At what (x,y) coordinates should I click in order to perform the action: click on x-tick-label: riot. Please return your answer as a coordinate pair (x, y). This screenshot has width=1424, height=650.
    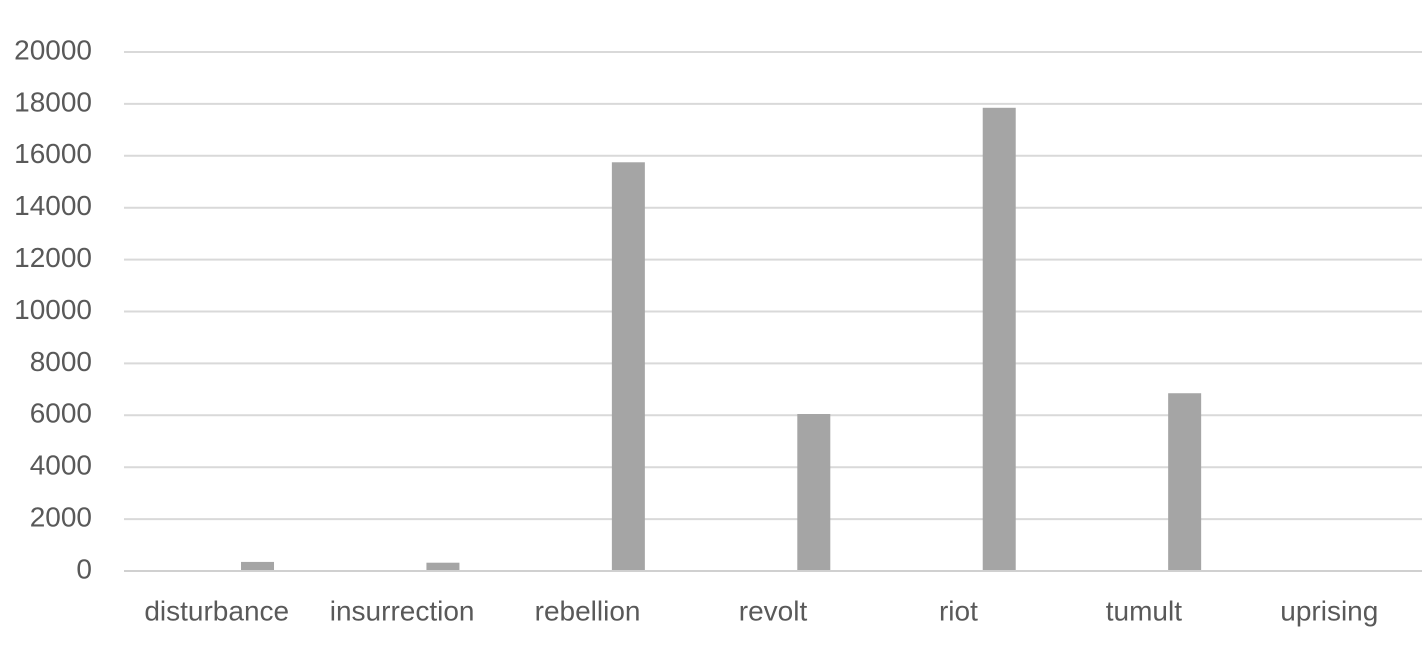
    Looking at the image, I should click on (958, 610).